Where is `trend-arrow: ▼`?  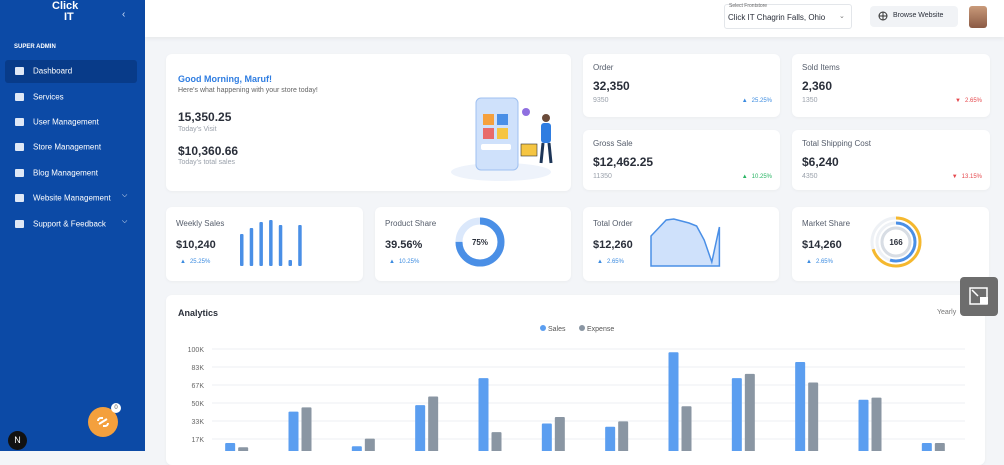 trend-arrow: ▼ is located at coordinates (954, 177).